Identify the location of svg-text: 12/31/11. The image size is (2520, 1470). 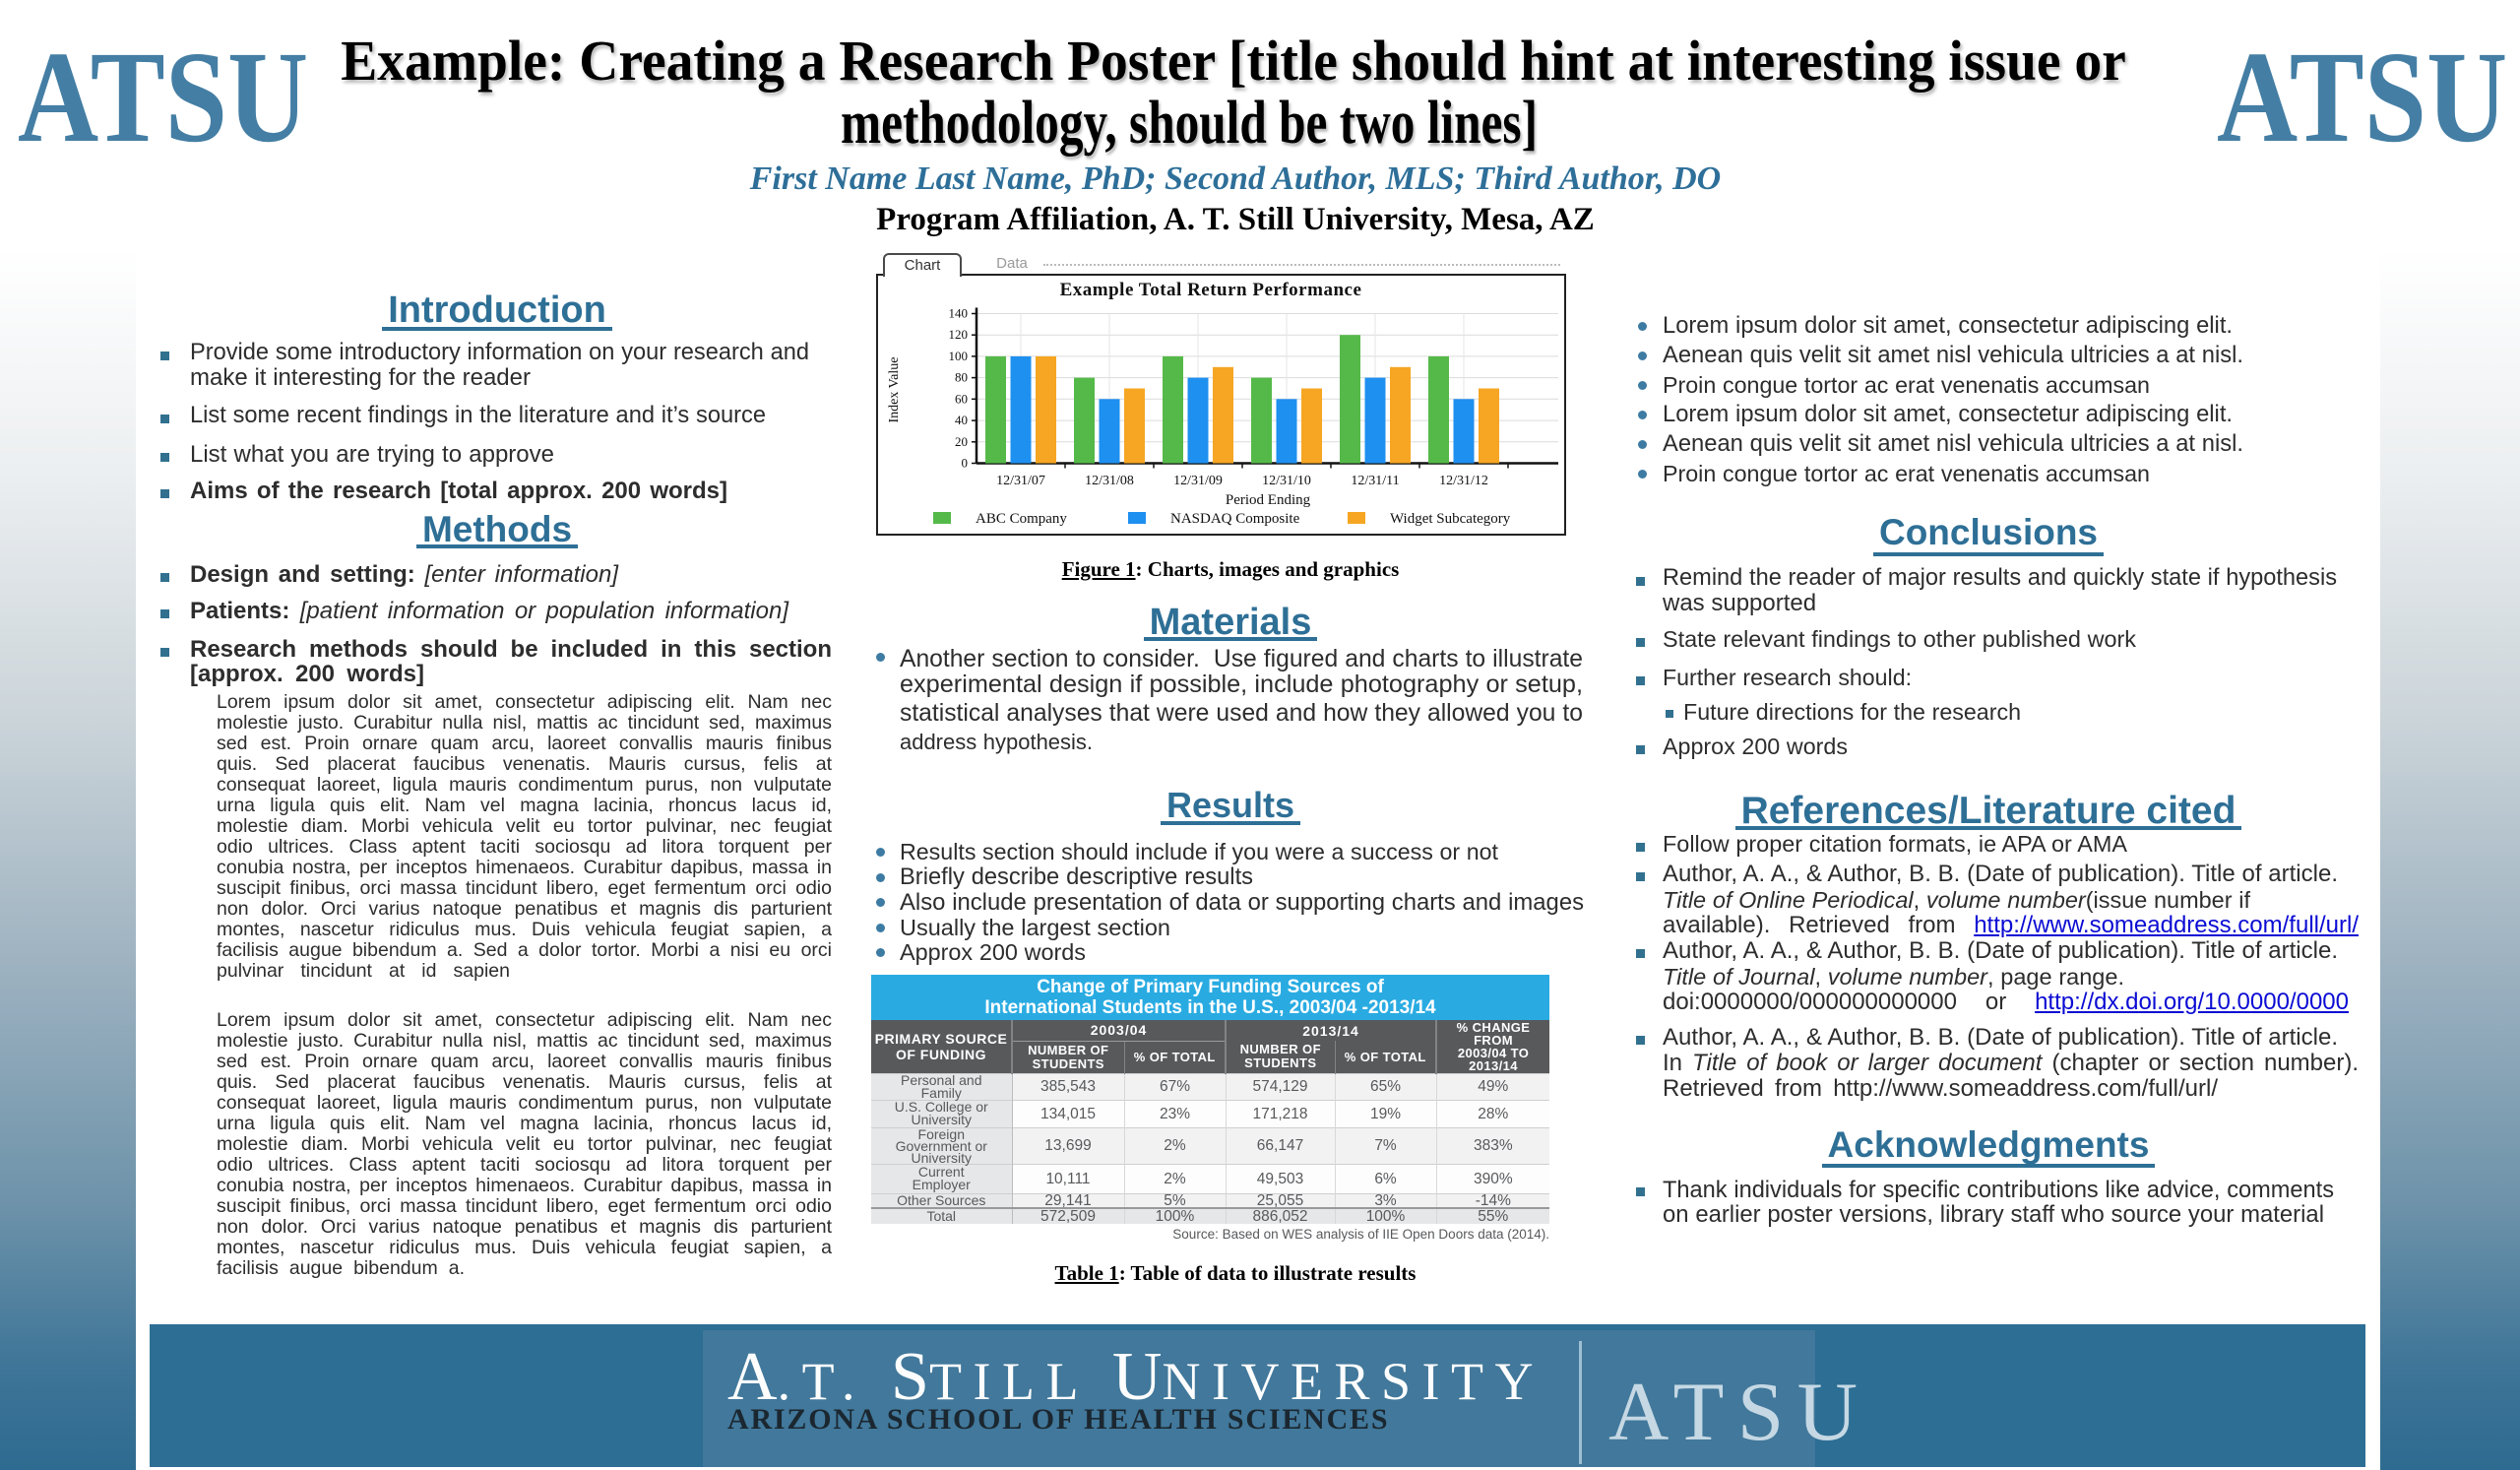
(1375, 481).